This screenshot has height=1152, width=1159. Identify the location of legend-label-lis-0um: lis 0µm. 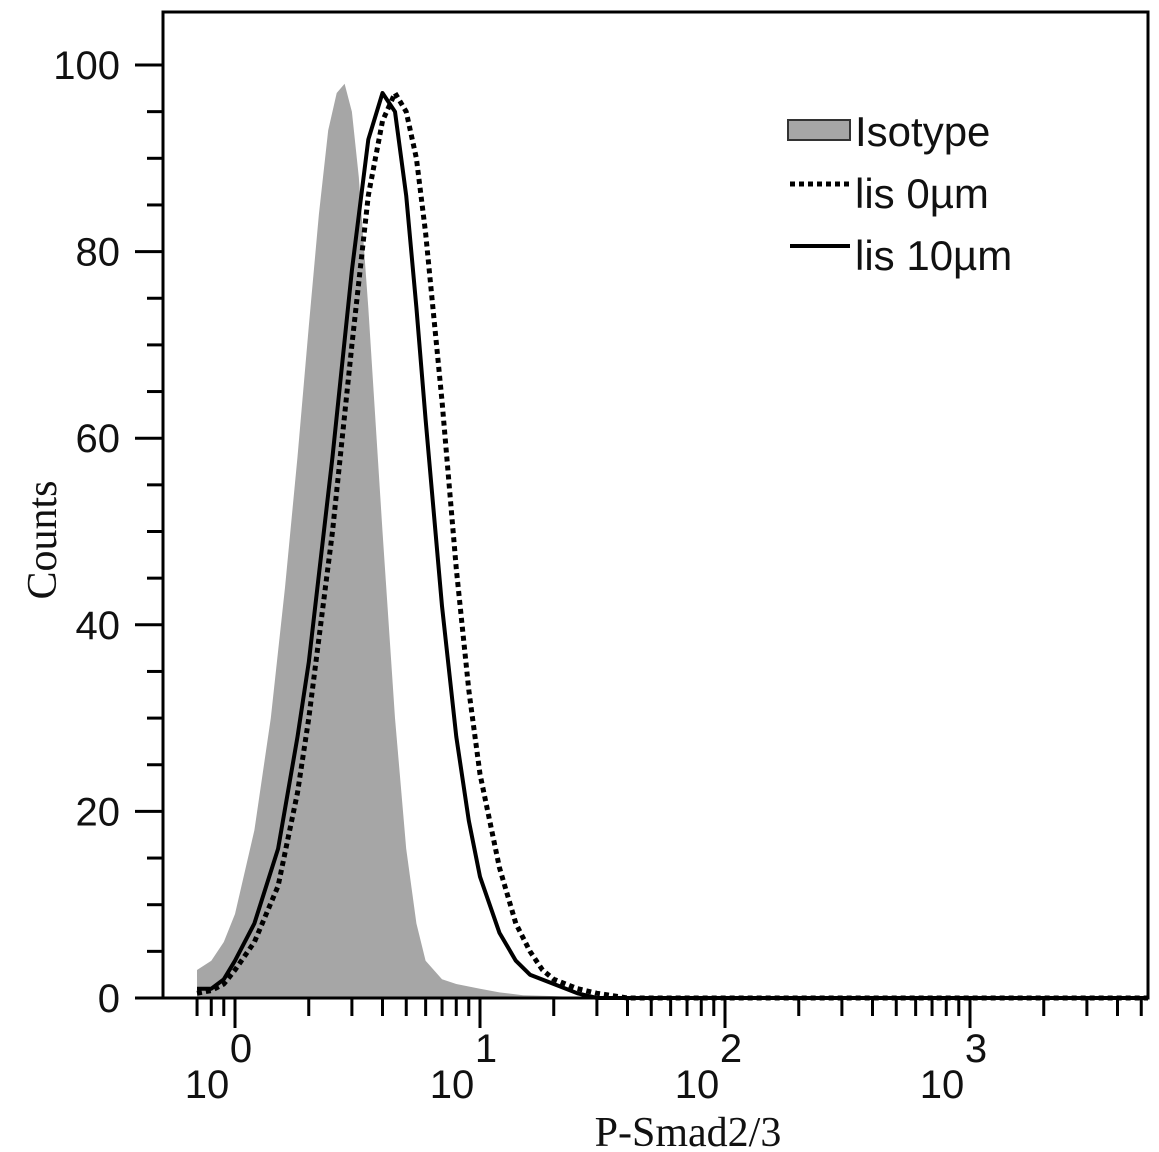
(922, 193).